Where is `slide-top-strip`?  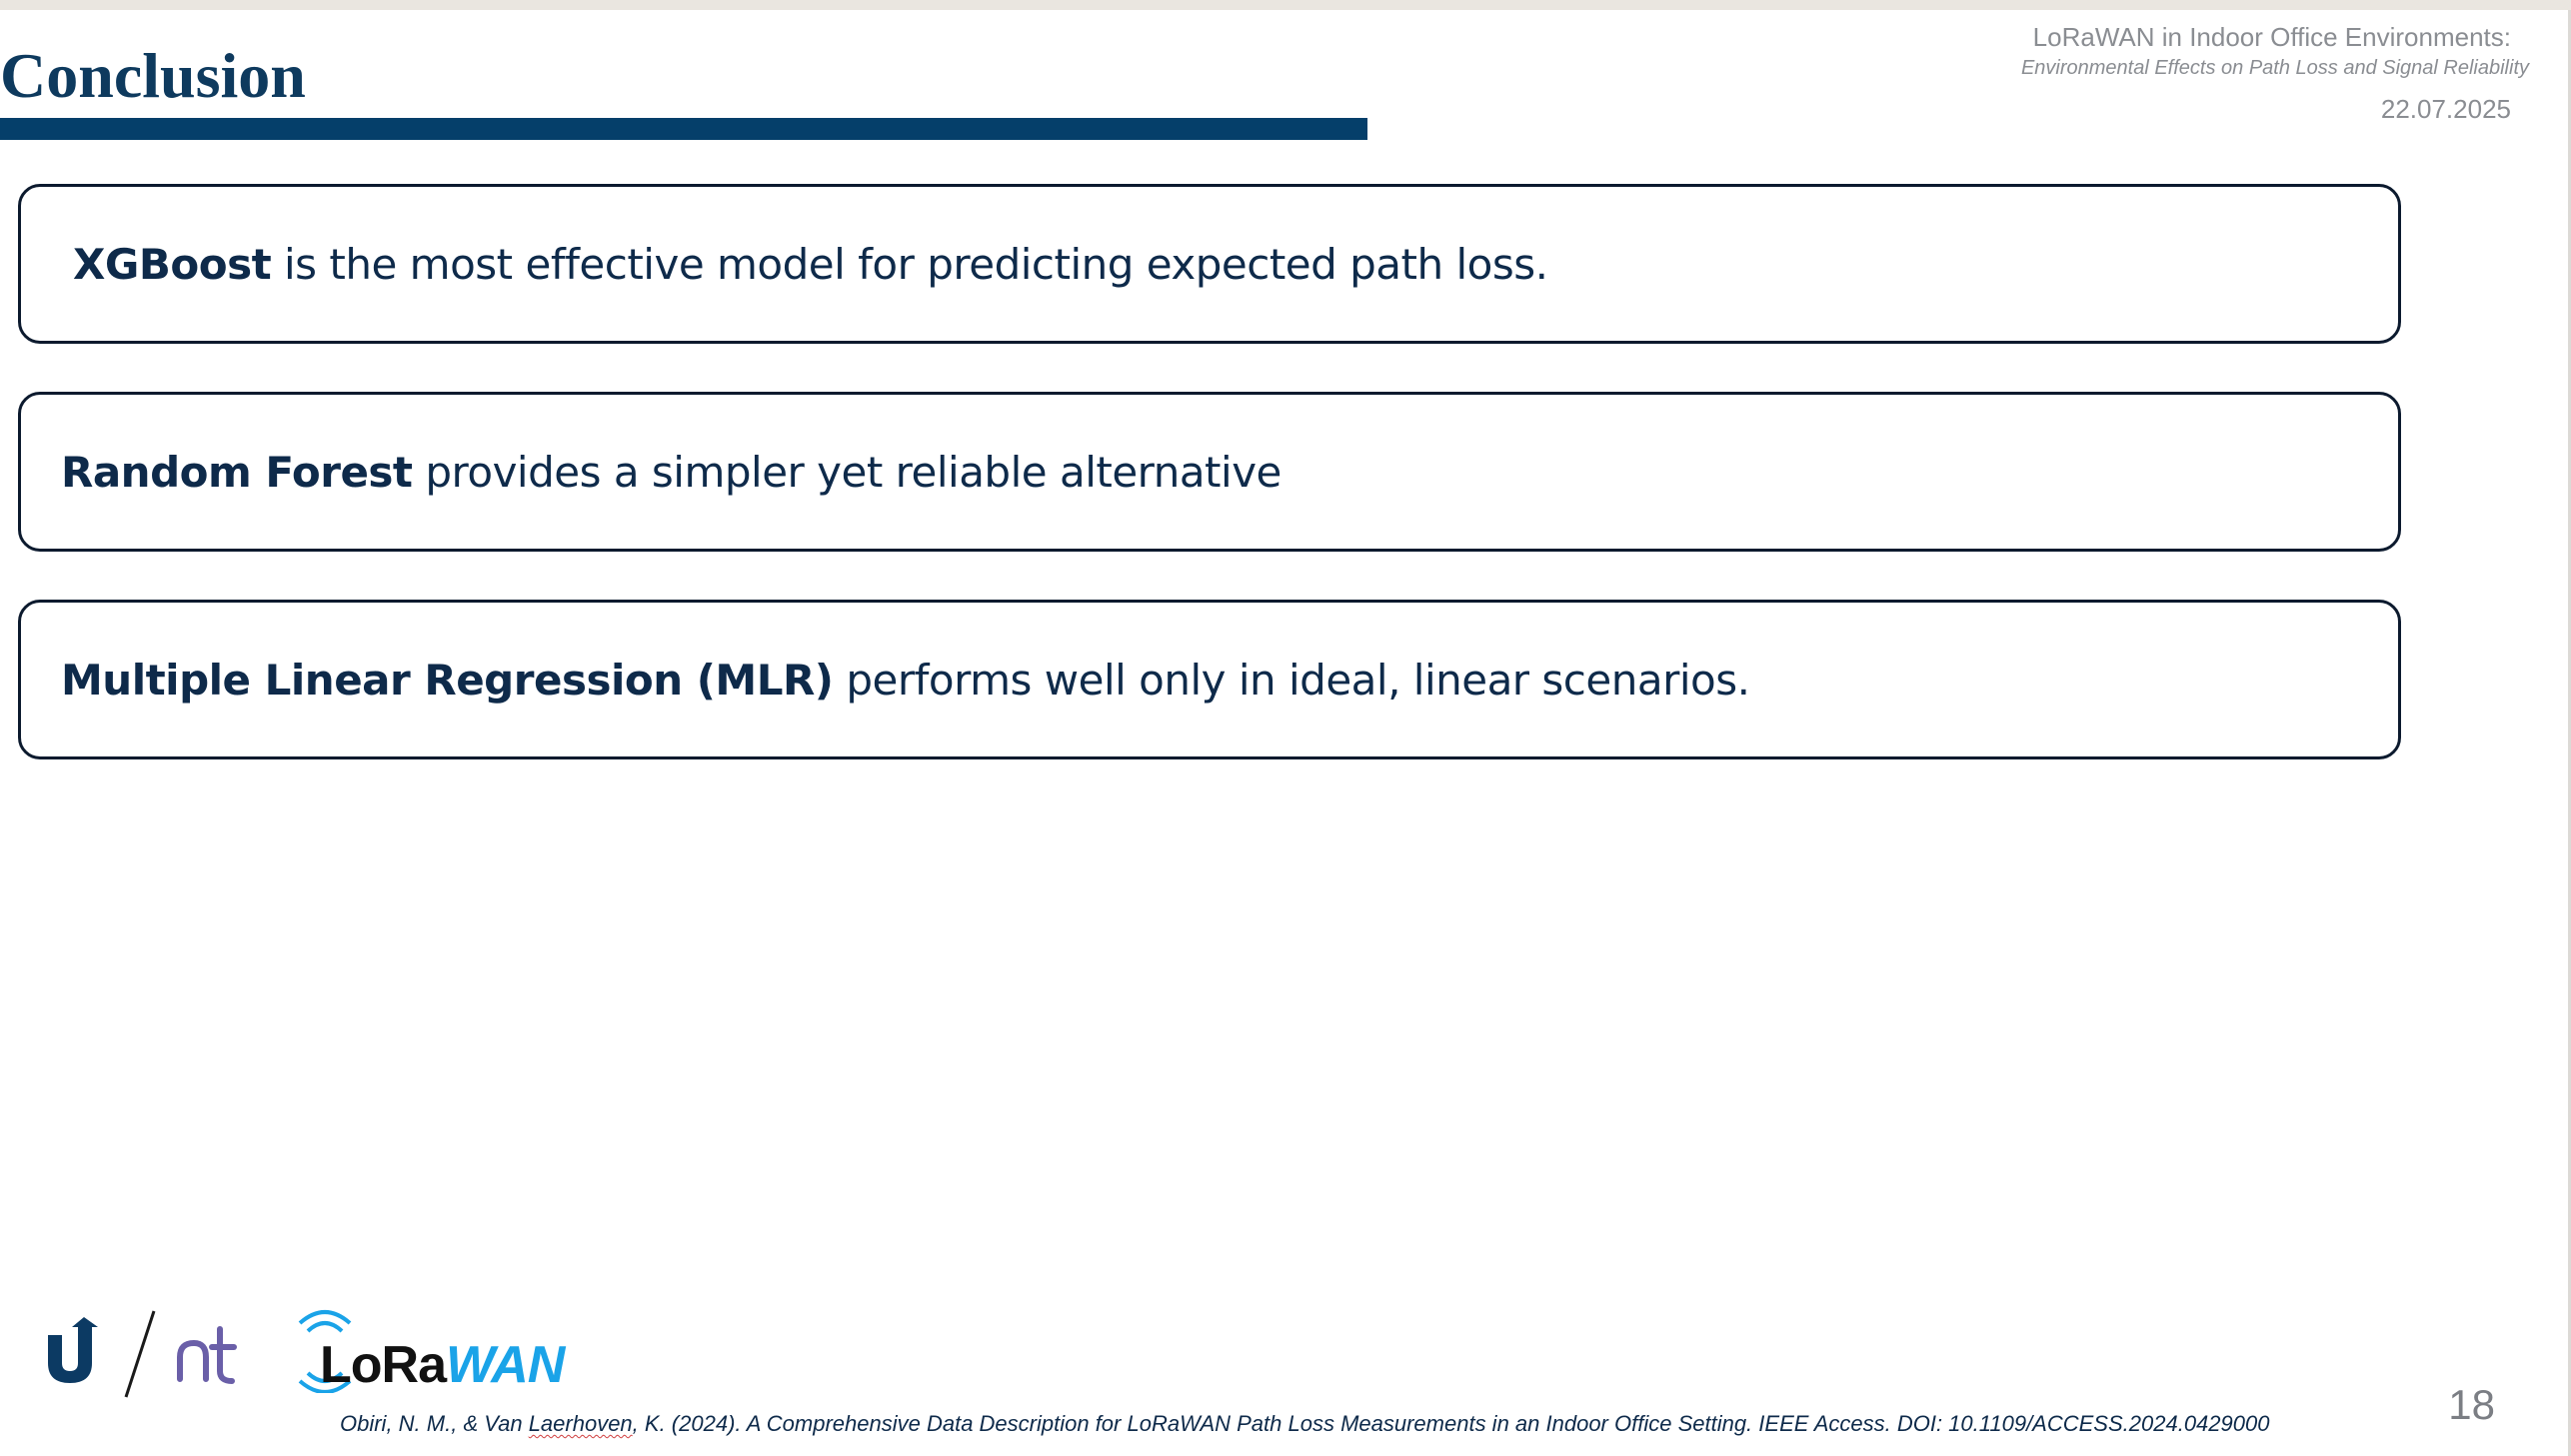 slide-top-strip is located at coordinates (1285, 5).